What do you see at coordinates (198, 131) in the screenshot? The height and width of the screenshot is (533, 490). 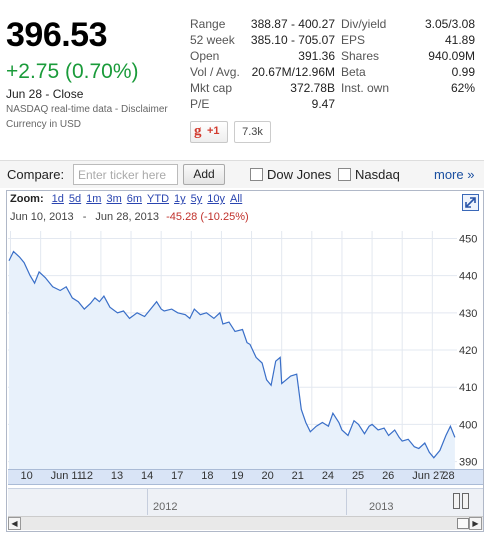 I see `g-plus-icon: g` at bounding box center [198, 131].